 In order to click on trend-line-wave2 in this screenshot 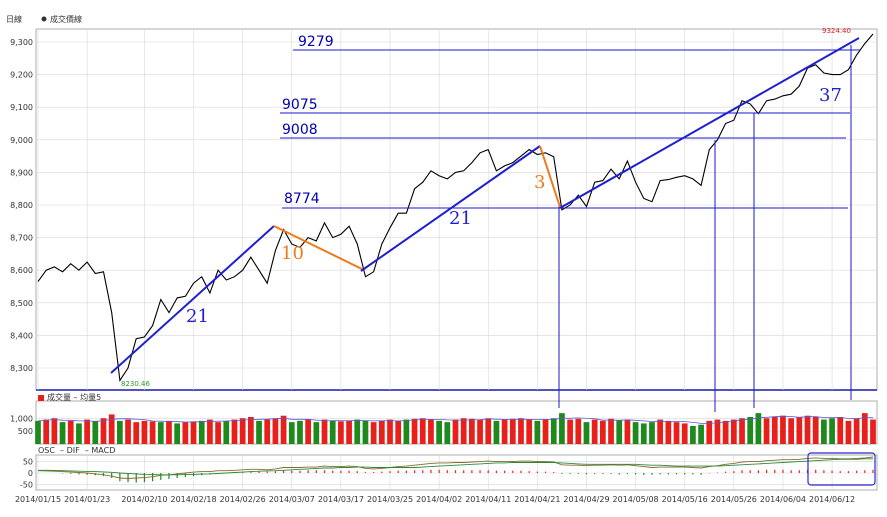, I will do `click(450, 208)`.